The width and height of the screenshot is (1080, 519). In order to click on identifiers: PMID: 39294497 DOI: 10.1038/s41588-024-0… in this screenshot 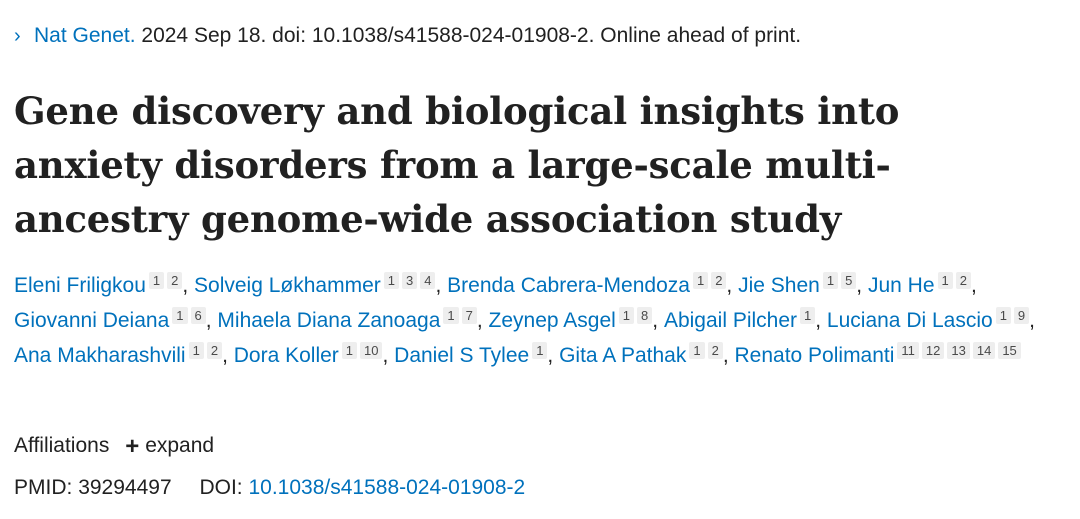, I will do `click(269, 488)`.